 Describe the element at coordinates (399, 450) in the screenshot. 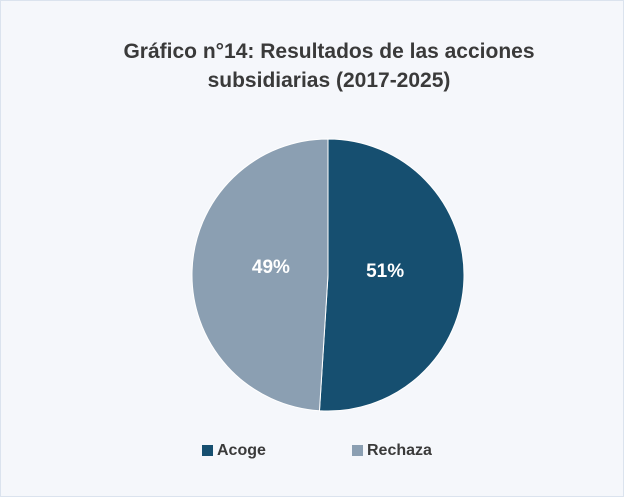

I see `legend-label: Rechaza` at that location.